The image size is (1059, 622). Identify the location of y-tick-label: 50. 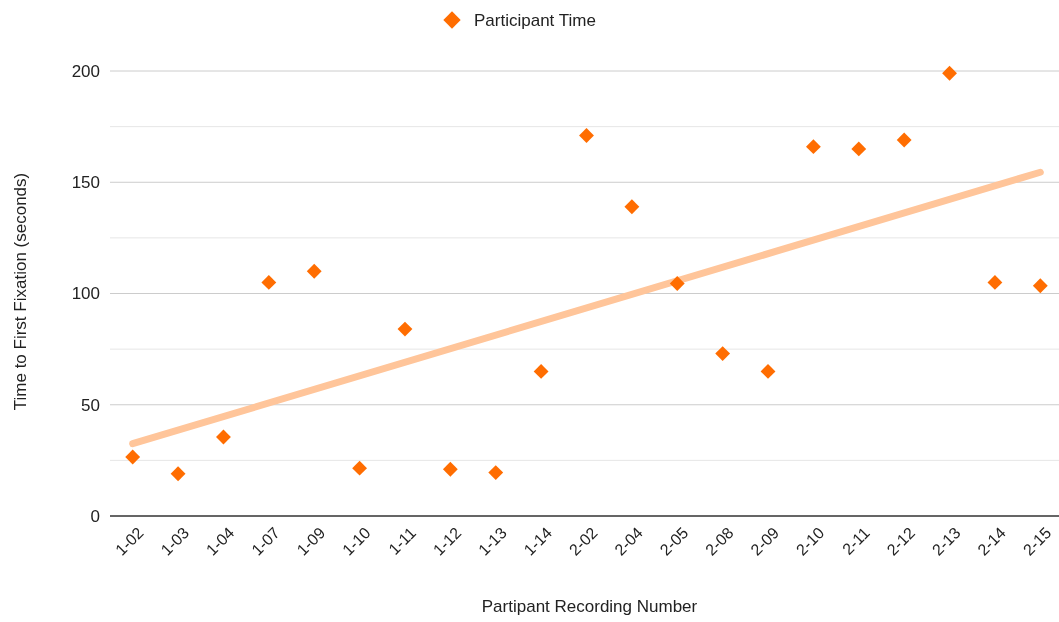
(90, 405).